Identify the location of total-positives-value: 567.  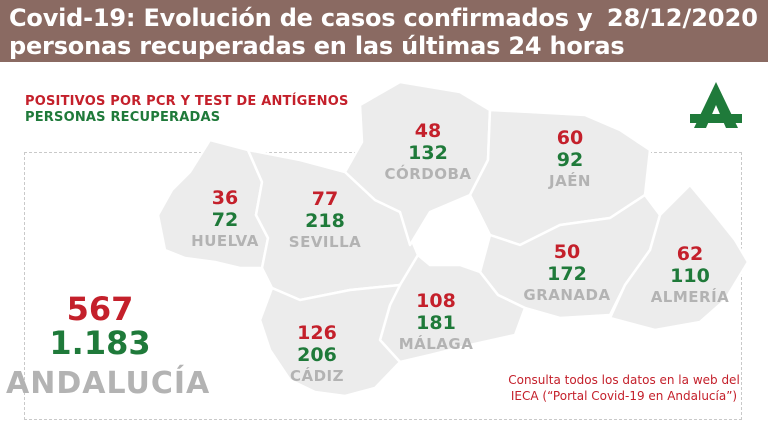
(100, 309).